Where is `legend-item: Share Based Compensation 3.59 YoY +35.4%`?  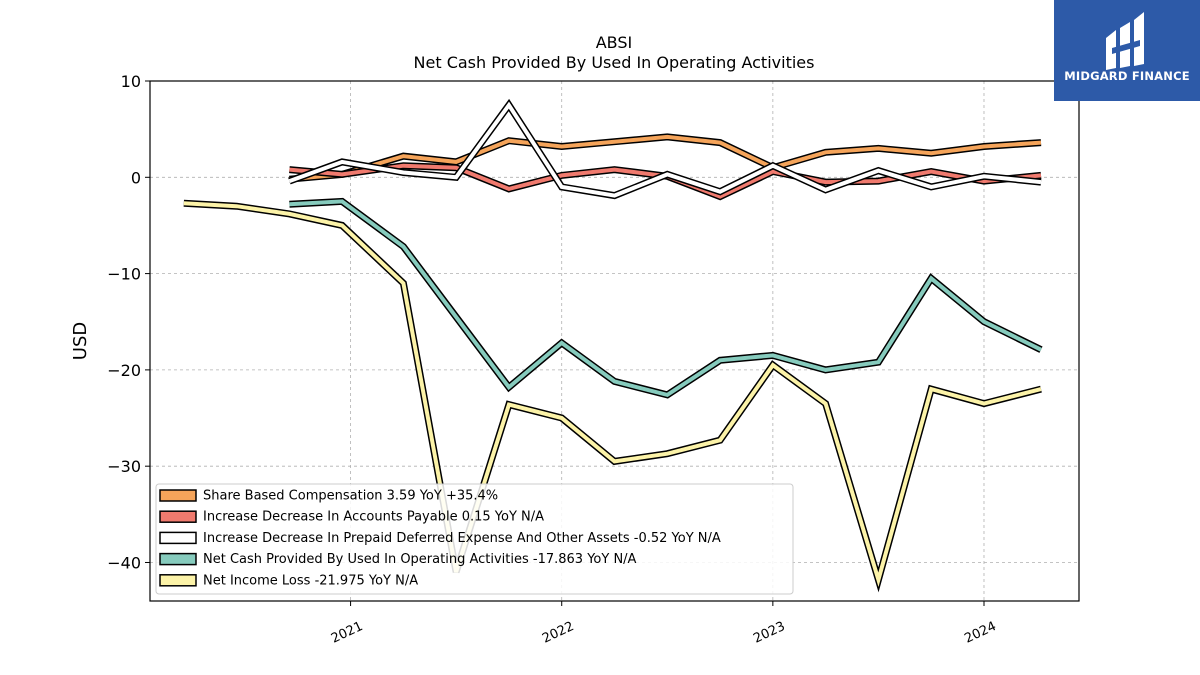 legend-item: Share Based Compensation 3.59 YoY +35.4% is located at coordinates (328, 496).